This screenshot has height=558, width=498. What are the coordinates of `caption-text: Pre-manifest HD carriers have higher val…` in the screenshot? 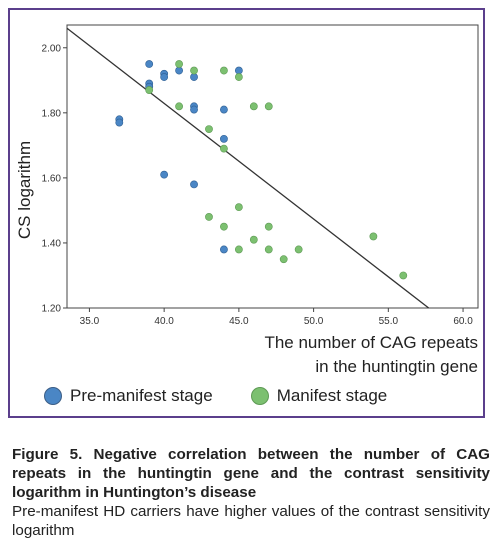 It's located at (251, 521).